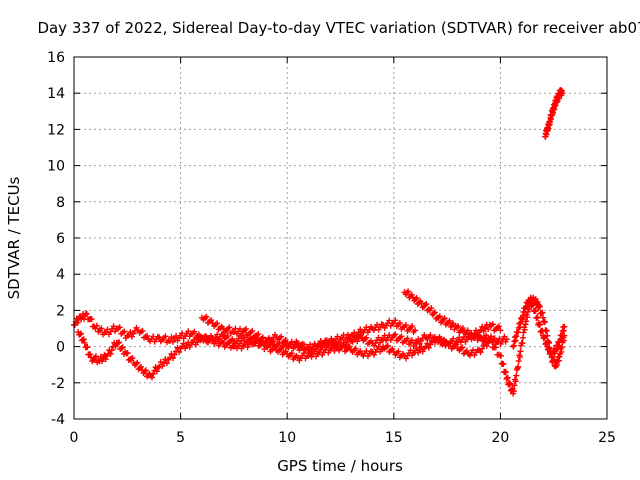 The height and width of the screenshot is (480, 640). I want to click on y-tick-label: -2, so click(58, 384).